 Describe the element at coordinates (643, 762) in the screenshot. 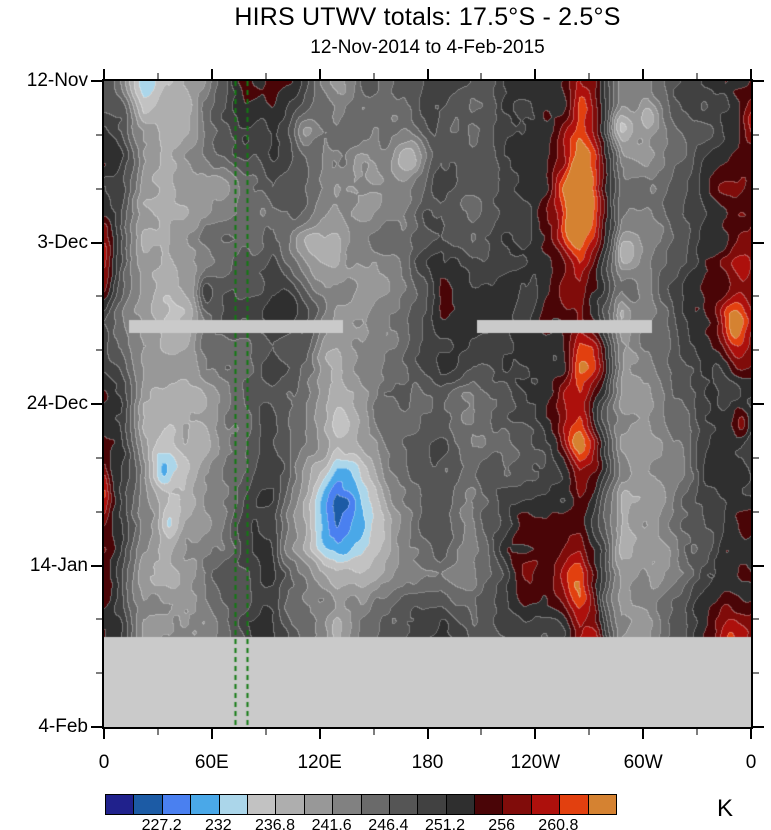

I see `x-tick-label: 60W` at that location.